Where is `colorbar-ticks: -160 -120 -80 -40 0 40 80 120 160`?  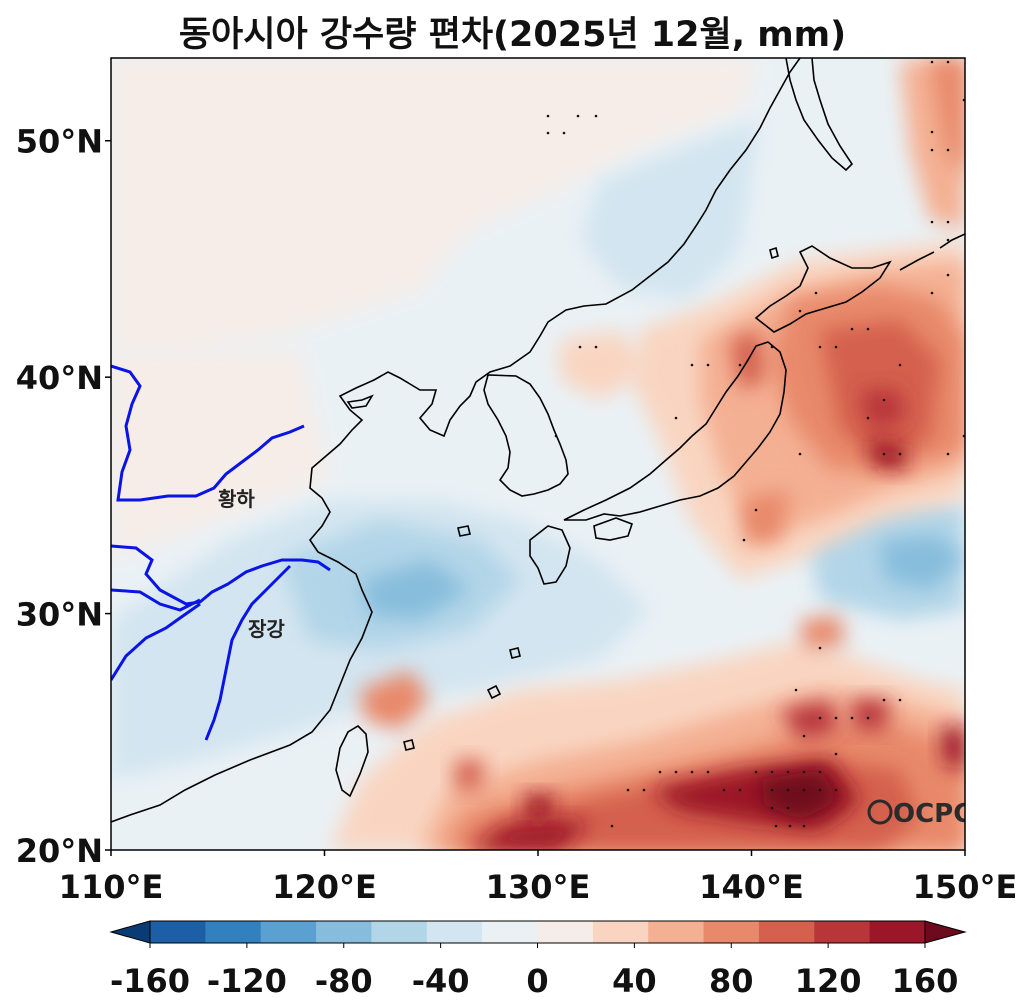
colorbar-ticks: -160 -120 -80 -40 0 40 80 120 160 is located at coordinates (534, 971).